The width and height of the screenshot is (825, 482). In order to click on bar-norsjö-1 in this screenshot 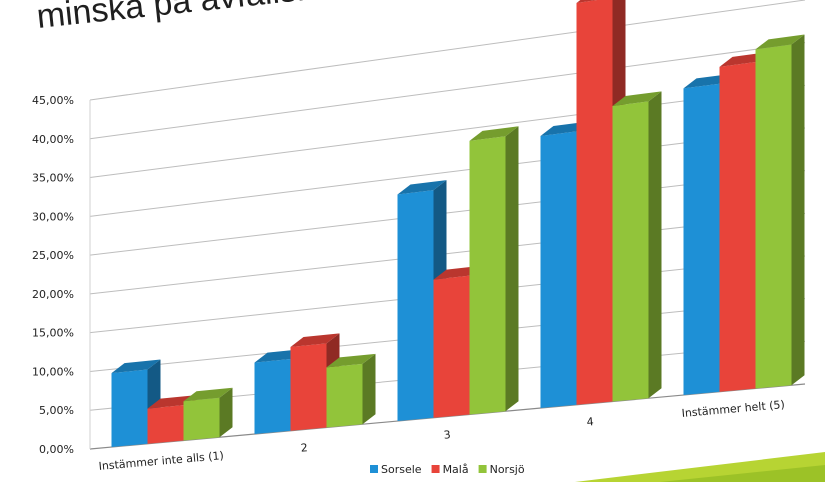, I will do `click(208, 414)`.